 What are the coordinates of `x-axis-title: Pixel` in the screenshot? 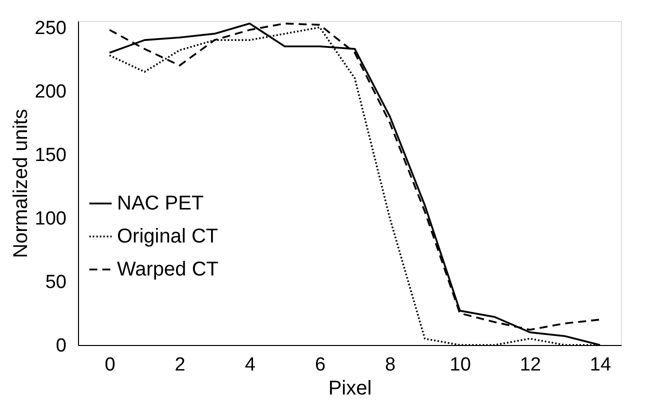 It's located at (350, 389).